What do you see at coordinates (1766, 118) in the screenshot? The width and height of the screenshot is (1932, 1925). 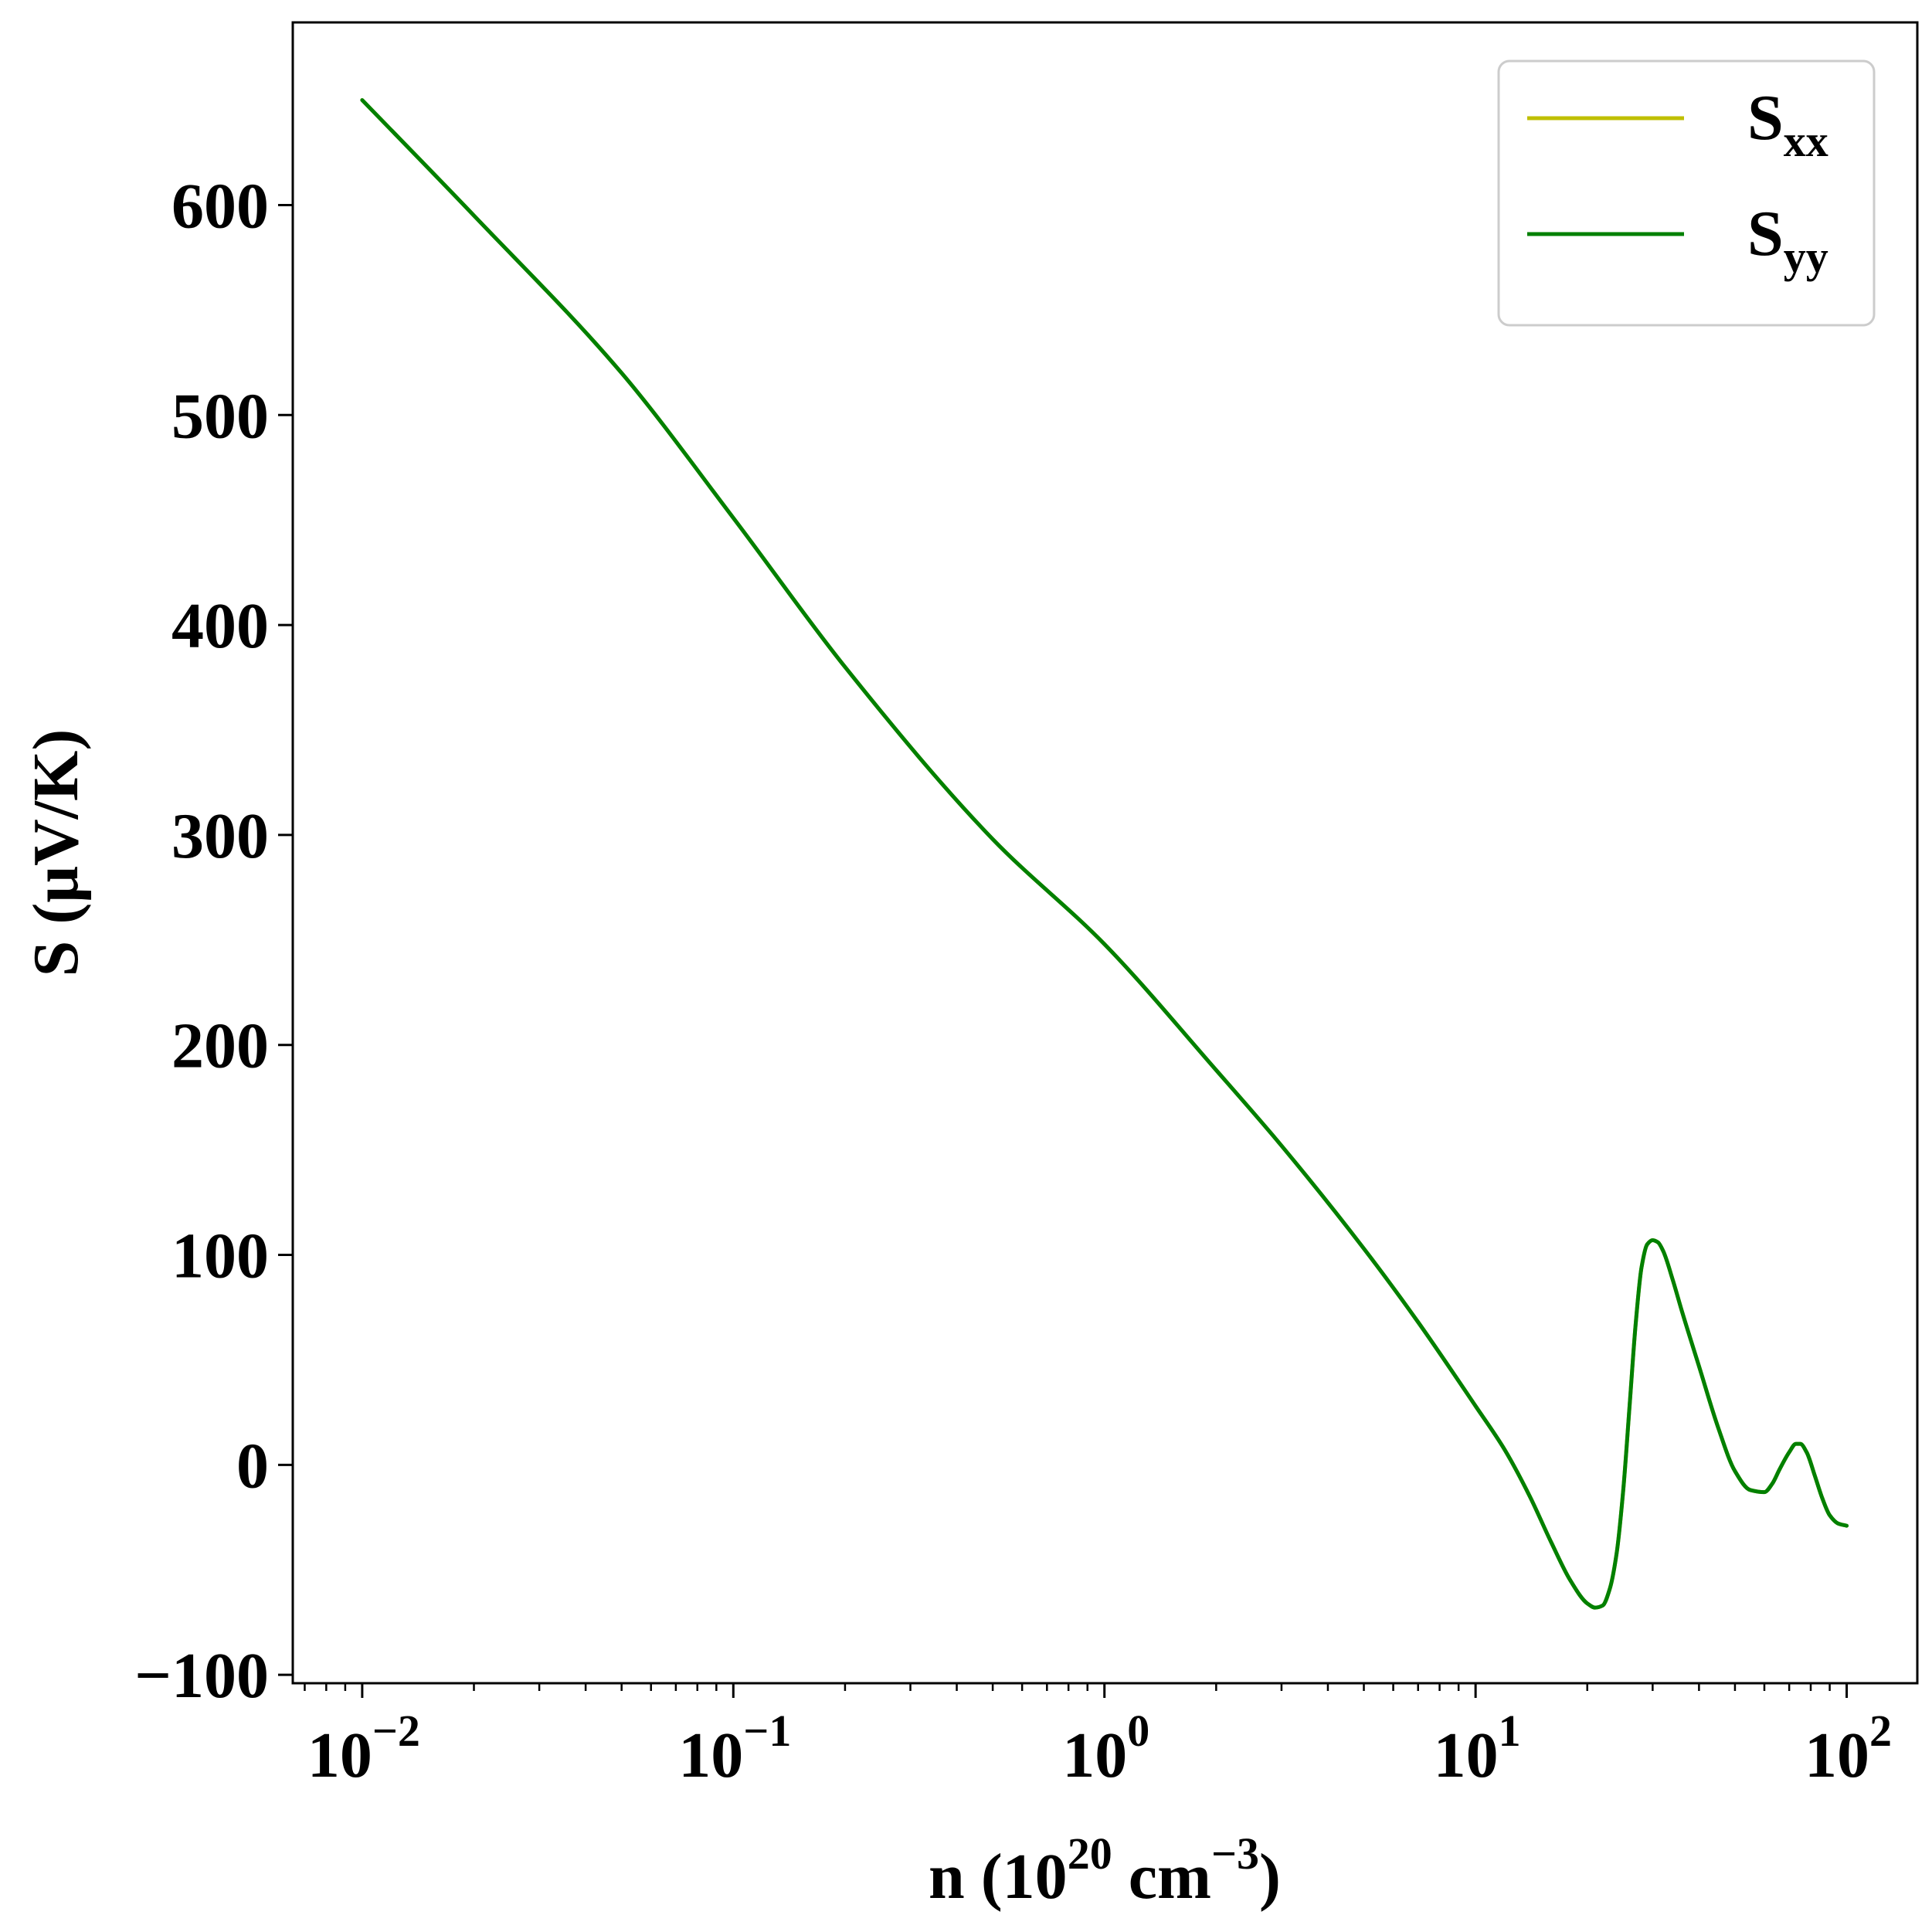 I see `legend-label-sxx-name: S` at bounding box center [1766, 118].